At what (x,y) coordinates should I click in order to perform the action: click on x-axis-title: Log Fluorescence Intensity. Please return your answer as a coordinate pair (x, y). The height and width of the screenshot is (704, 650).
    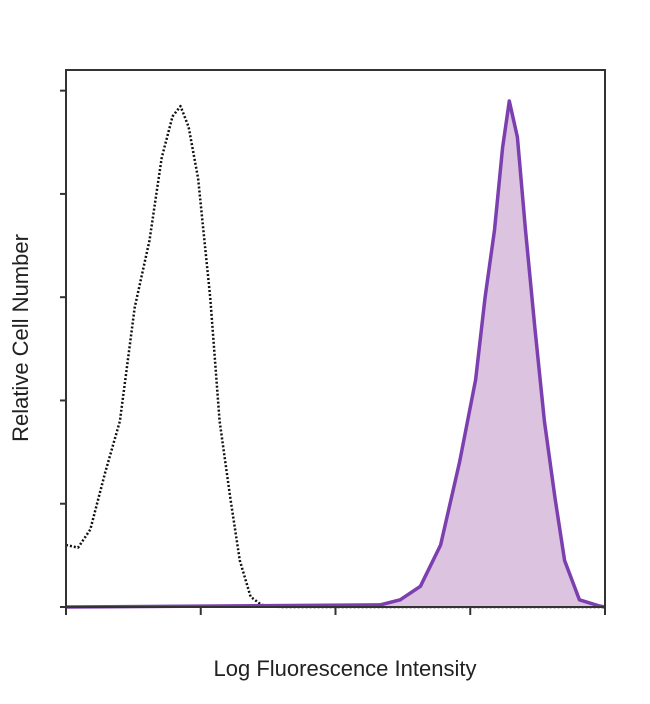
    Looking at the image, I should click on (345, 668).